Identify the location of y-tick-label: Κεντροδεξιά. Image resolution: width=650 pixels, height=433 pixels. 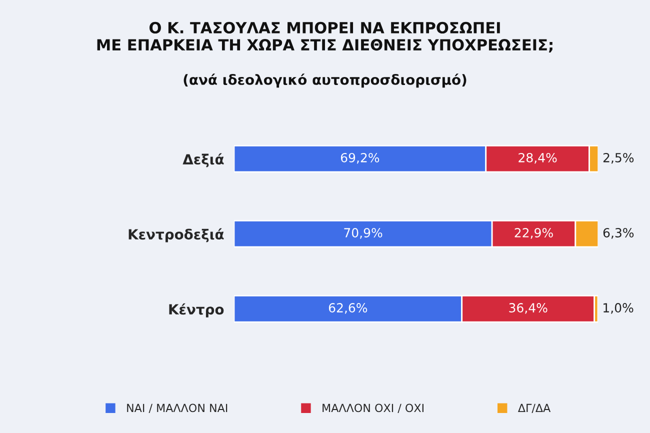
(176, 235).